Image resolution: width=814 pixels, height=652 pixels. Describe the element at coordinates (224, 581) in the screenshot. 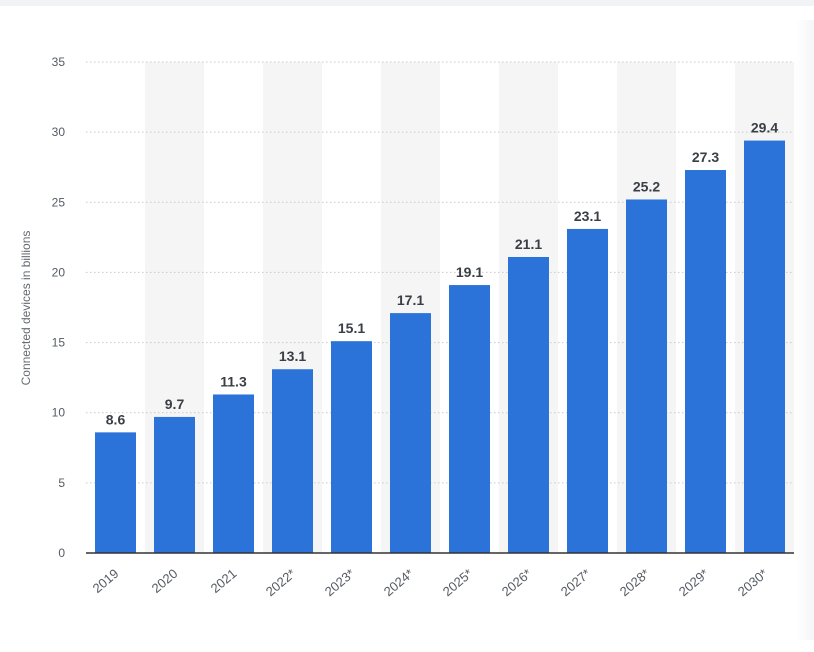

I see `x-tick-label: 2021` at that location.